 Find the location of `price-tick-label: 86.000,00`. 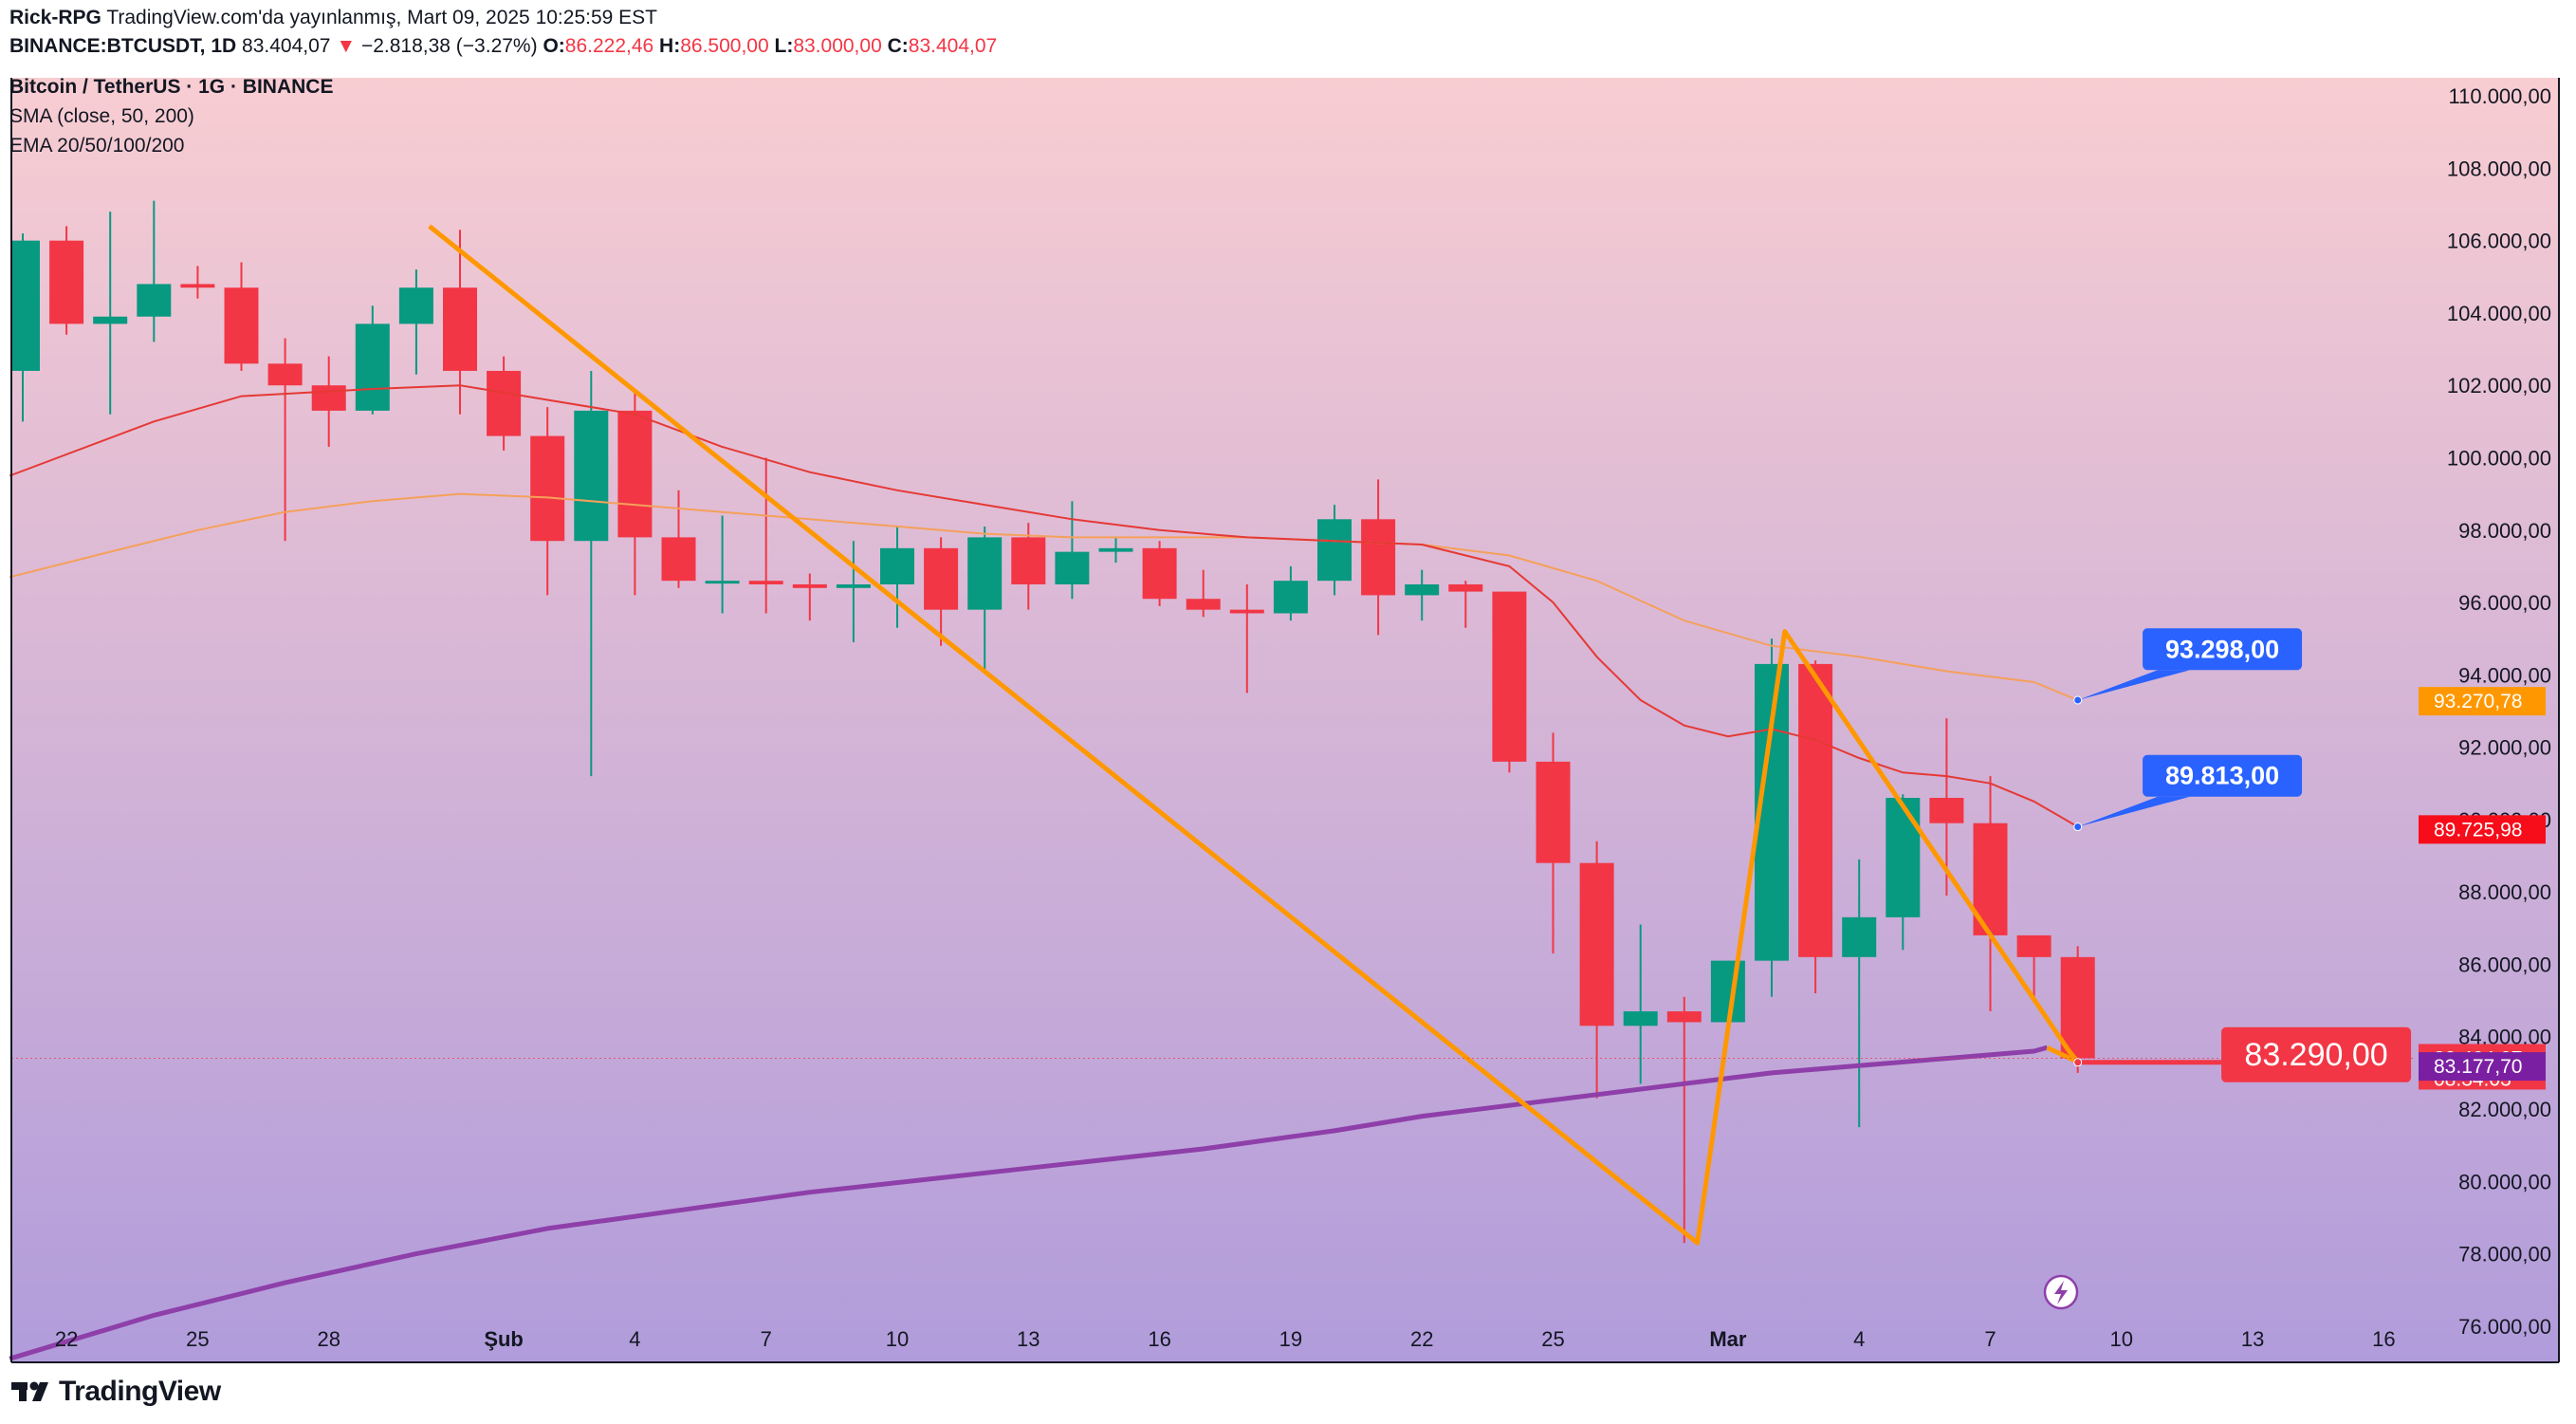

price-tick-label: 86.000,00 is located at coordinates (2504, 964).